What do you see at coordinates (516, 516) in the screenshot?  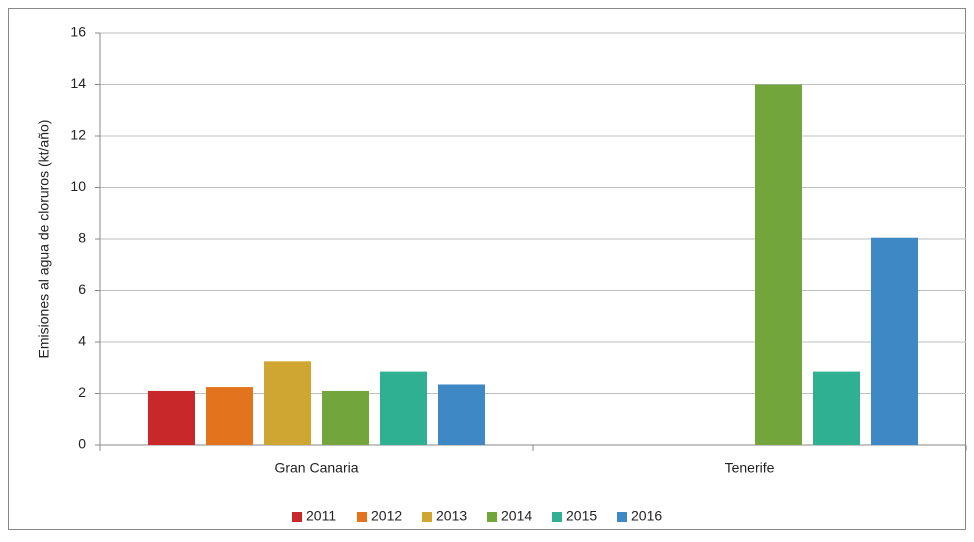 I see `legend-label: 2014` at bounding box center [516, 516].